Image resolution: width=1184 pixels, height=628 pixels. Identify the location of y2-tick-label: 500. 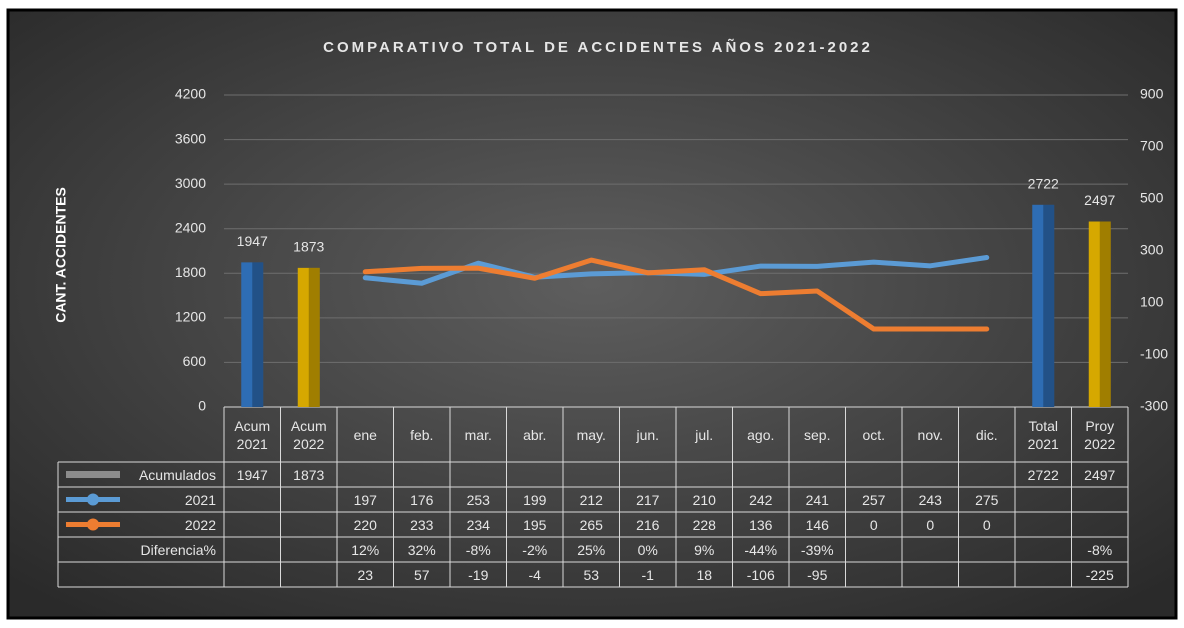
(1152, 198).